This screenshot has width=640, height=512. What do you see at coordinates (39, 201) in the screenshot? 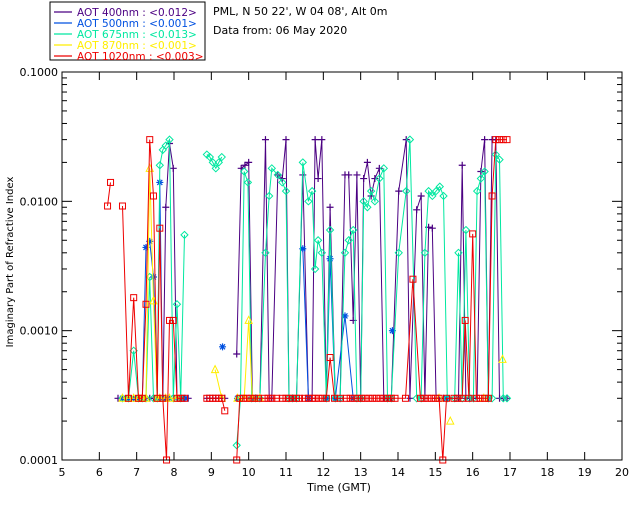
I see `y-tick-label: 0.0100` at bounding box center [39, 201].